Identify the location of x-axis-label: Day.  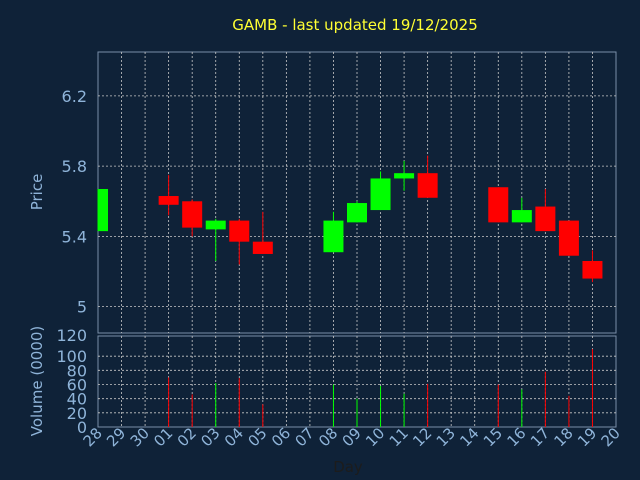
(348, 467).